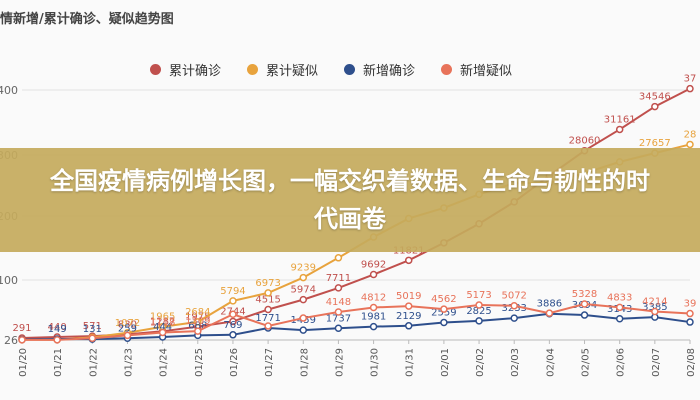 Image resolution: width=700 pixels, height=400 pixels. Describe the element at coordinates (654, 302) in the screenshot. I see `data-label: 4214` at that location.